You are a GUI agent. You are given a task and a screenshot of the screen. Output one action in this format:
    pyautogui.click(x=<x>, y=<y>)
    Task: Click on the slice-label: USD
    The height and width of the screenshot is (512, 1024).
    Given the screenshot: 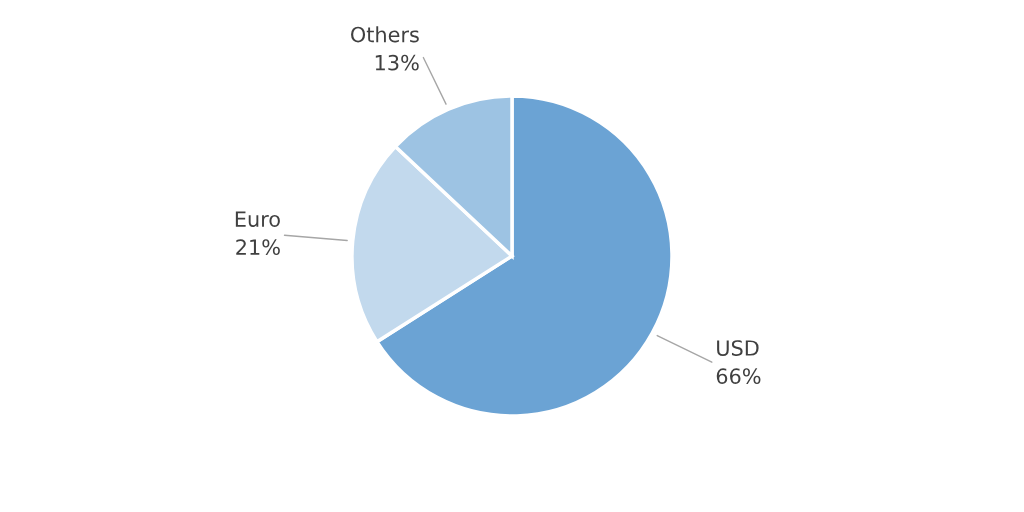 What is the action you would take?
    pyautogui.click(x=738, y=348)
    